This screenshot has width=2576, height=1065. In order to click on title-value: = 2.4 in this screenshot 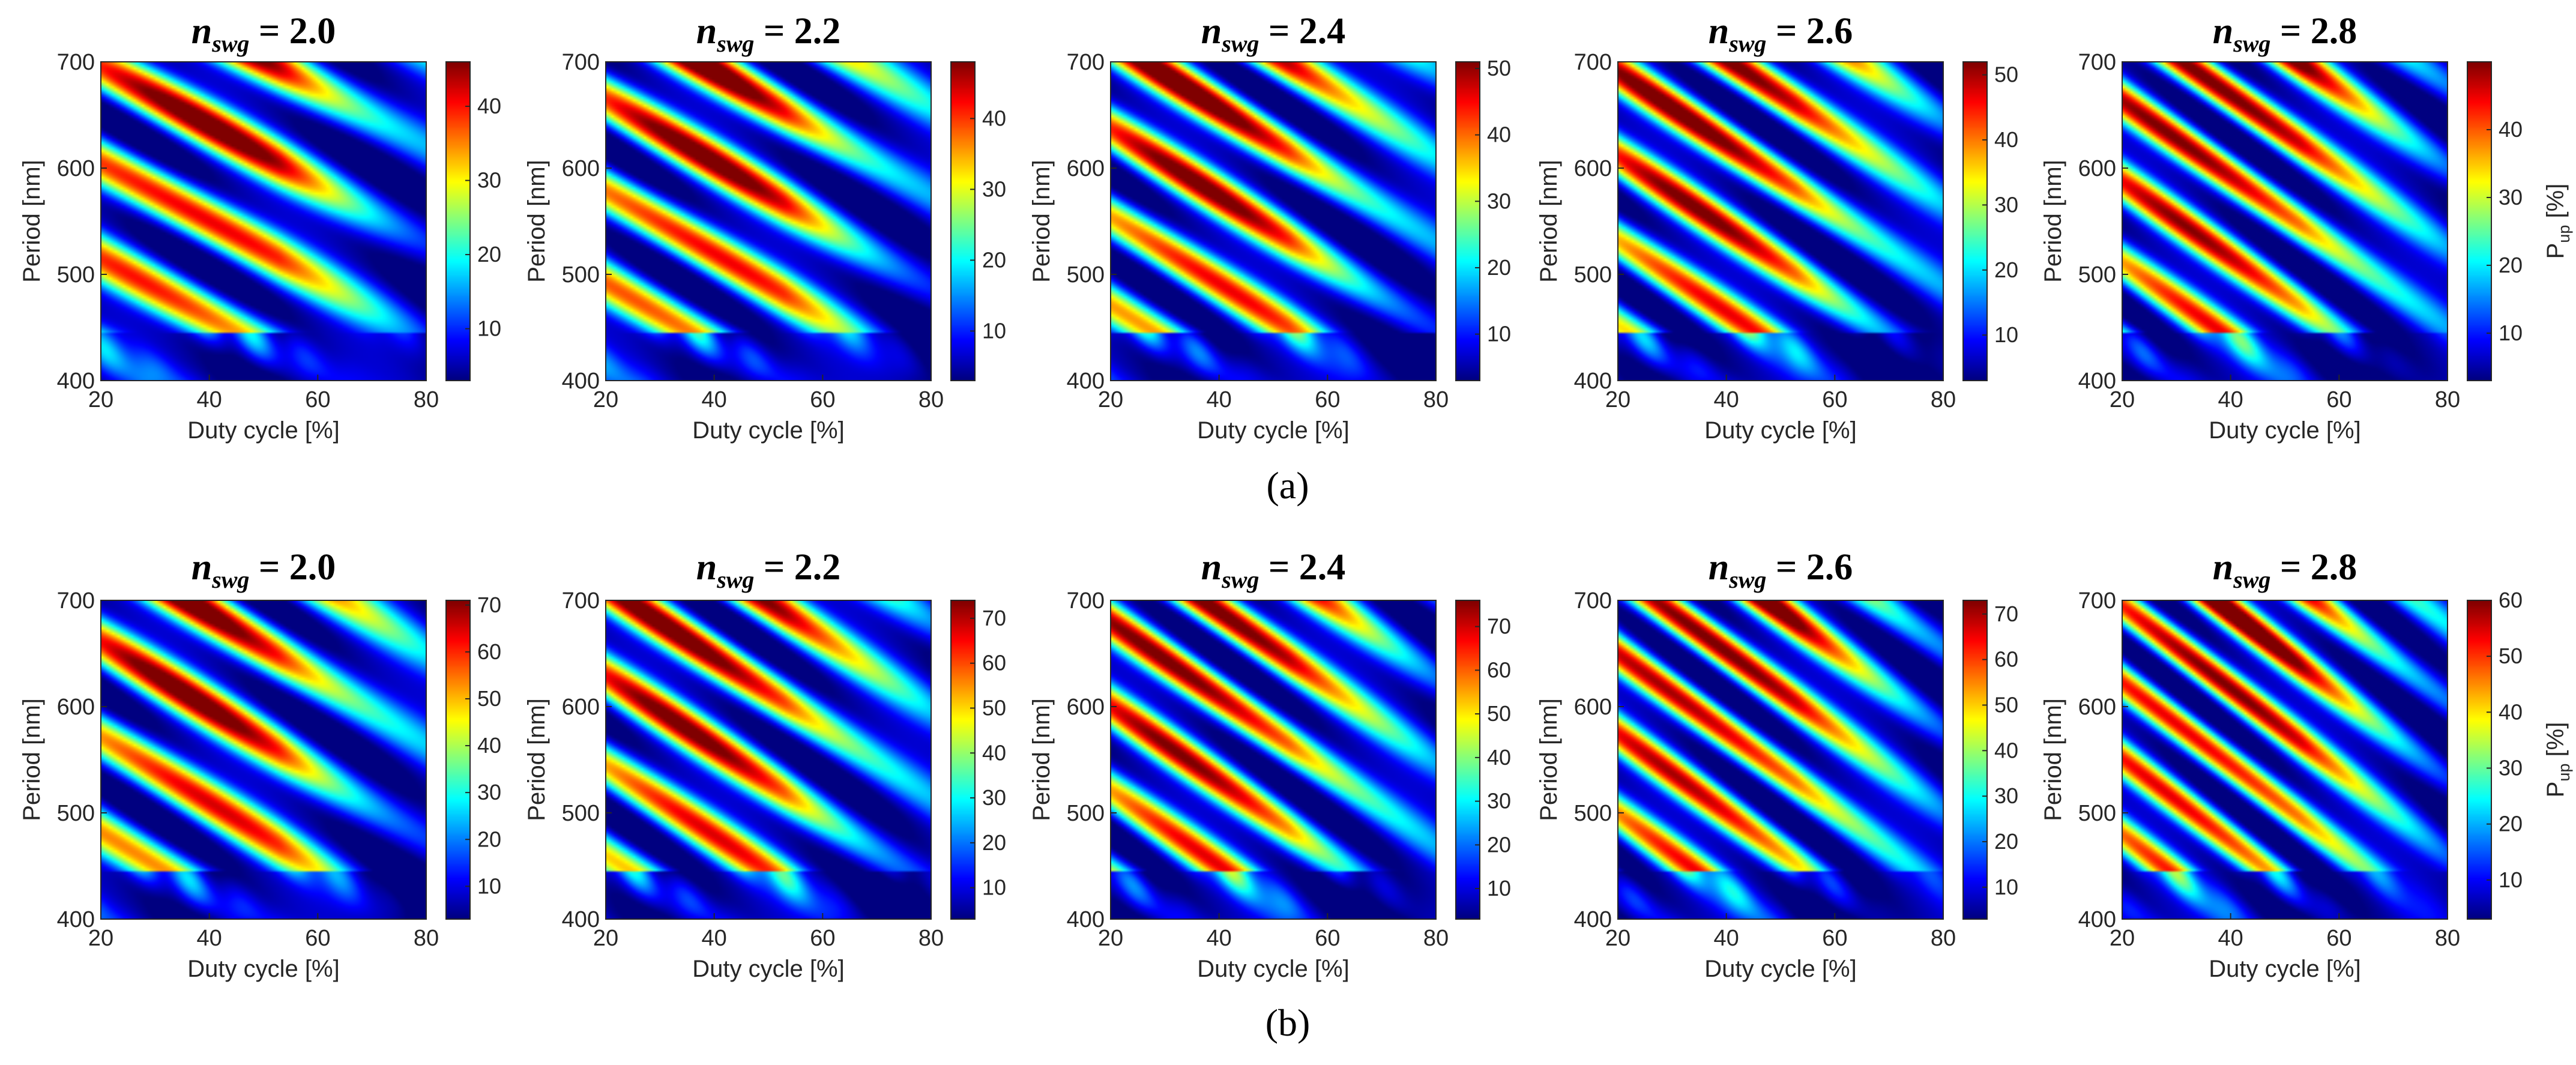, I will do `click(1302, 31)`.